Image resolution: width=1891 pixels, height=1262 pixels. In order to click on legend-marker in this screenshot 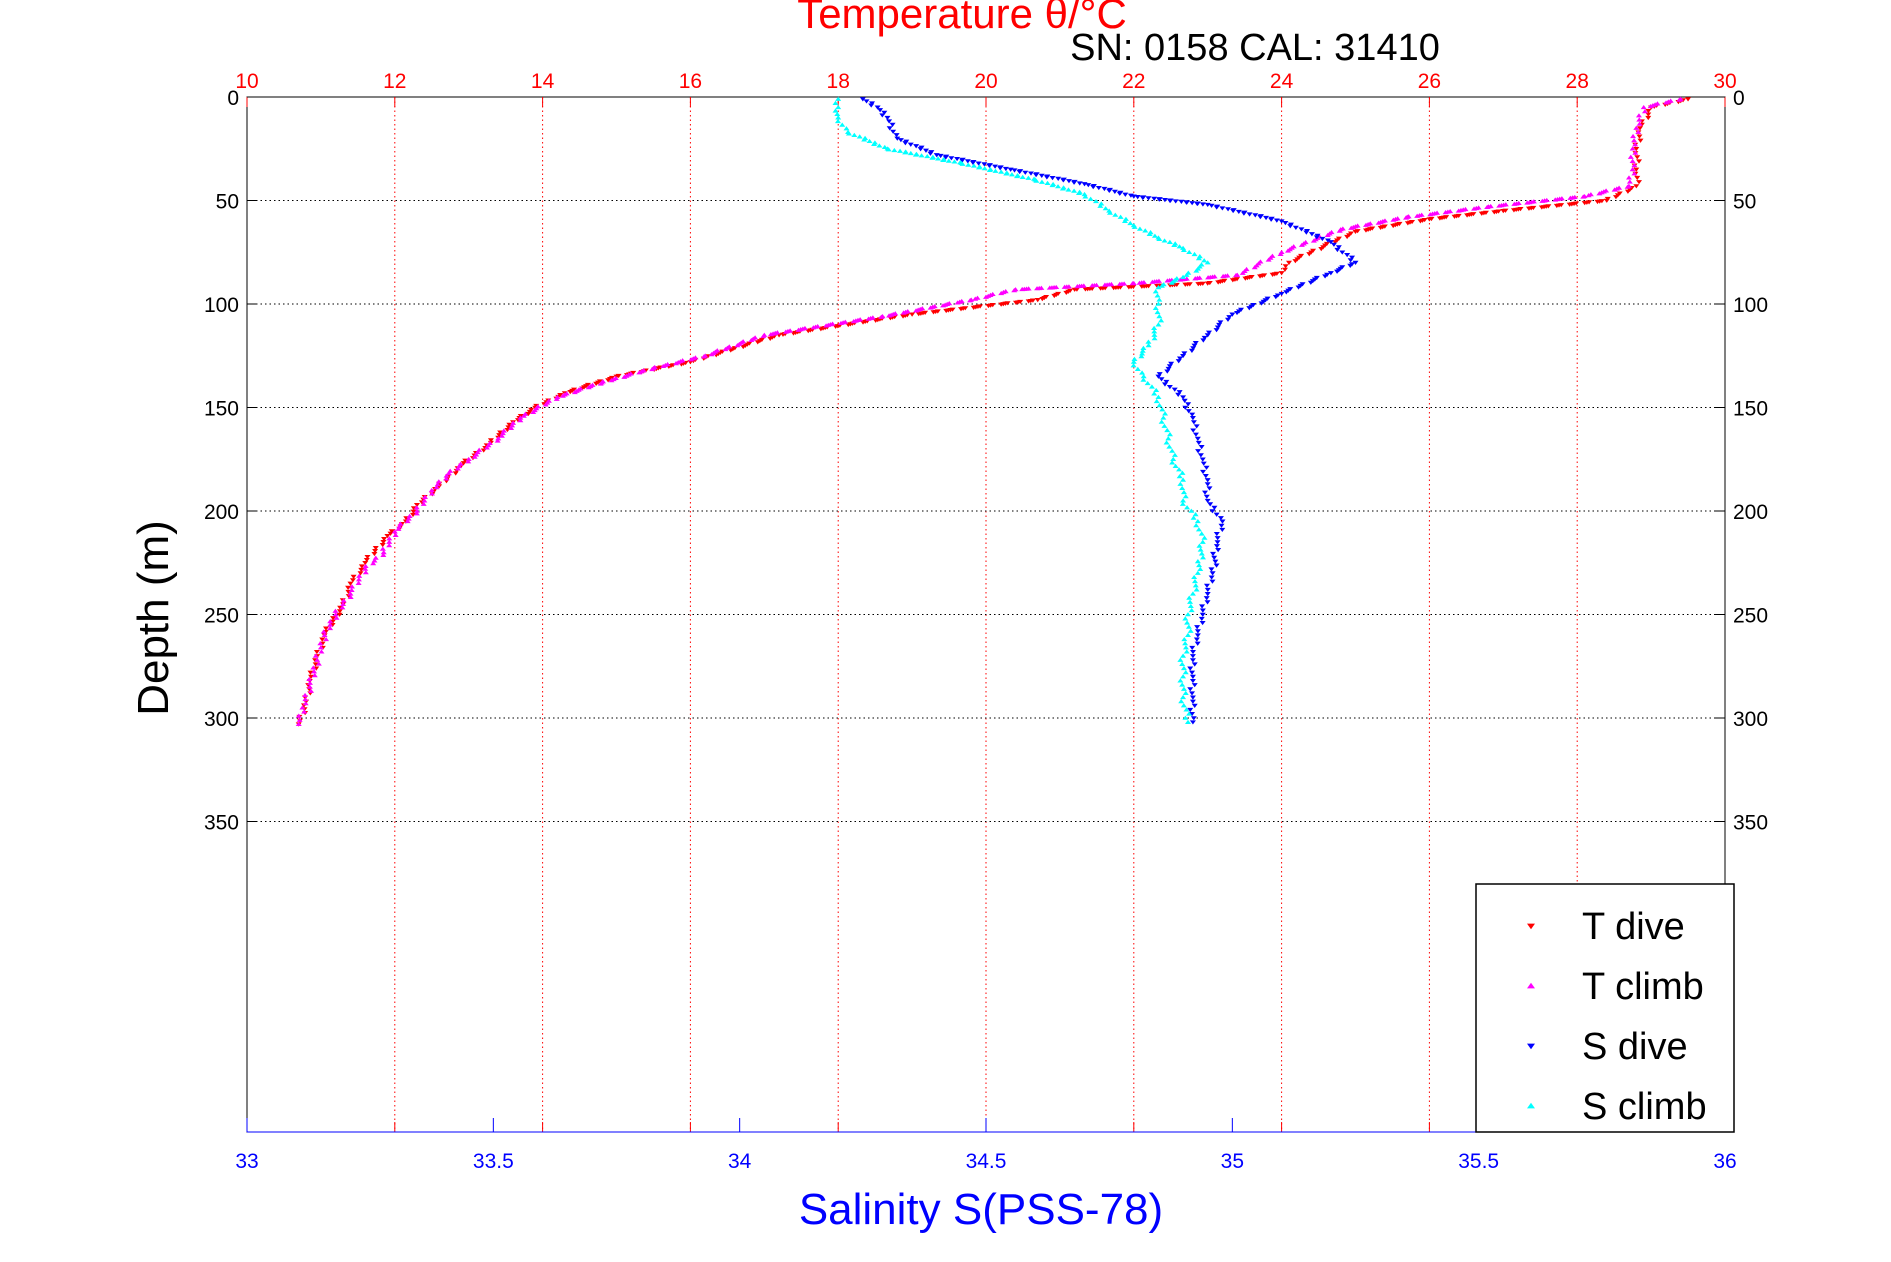, I will do `click(1531, 1046)`.